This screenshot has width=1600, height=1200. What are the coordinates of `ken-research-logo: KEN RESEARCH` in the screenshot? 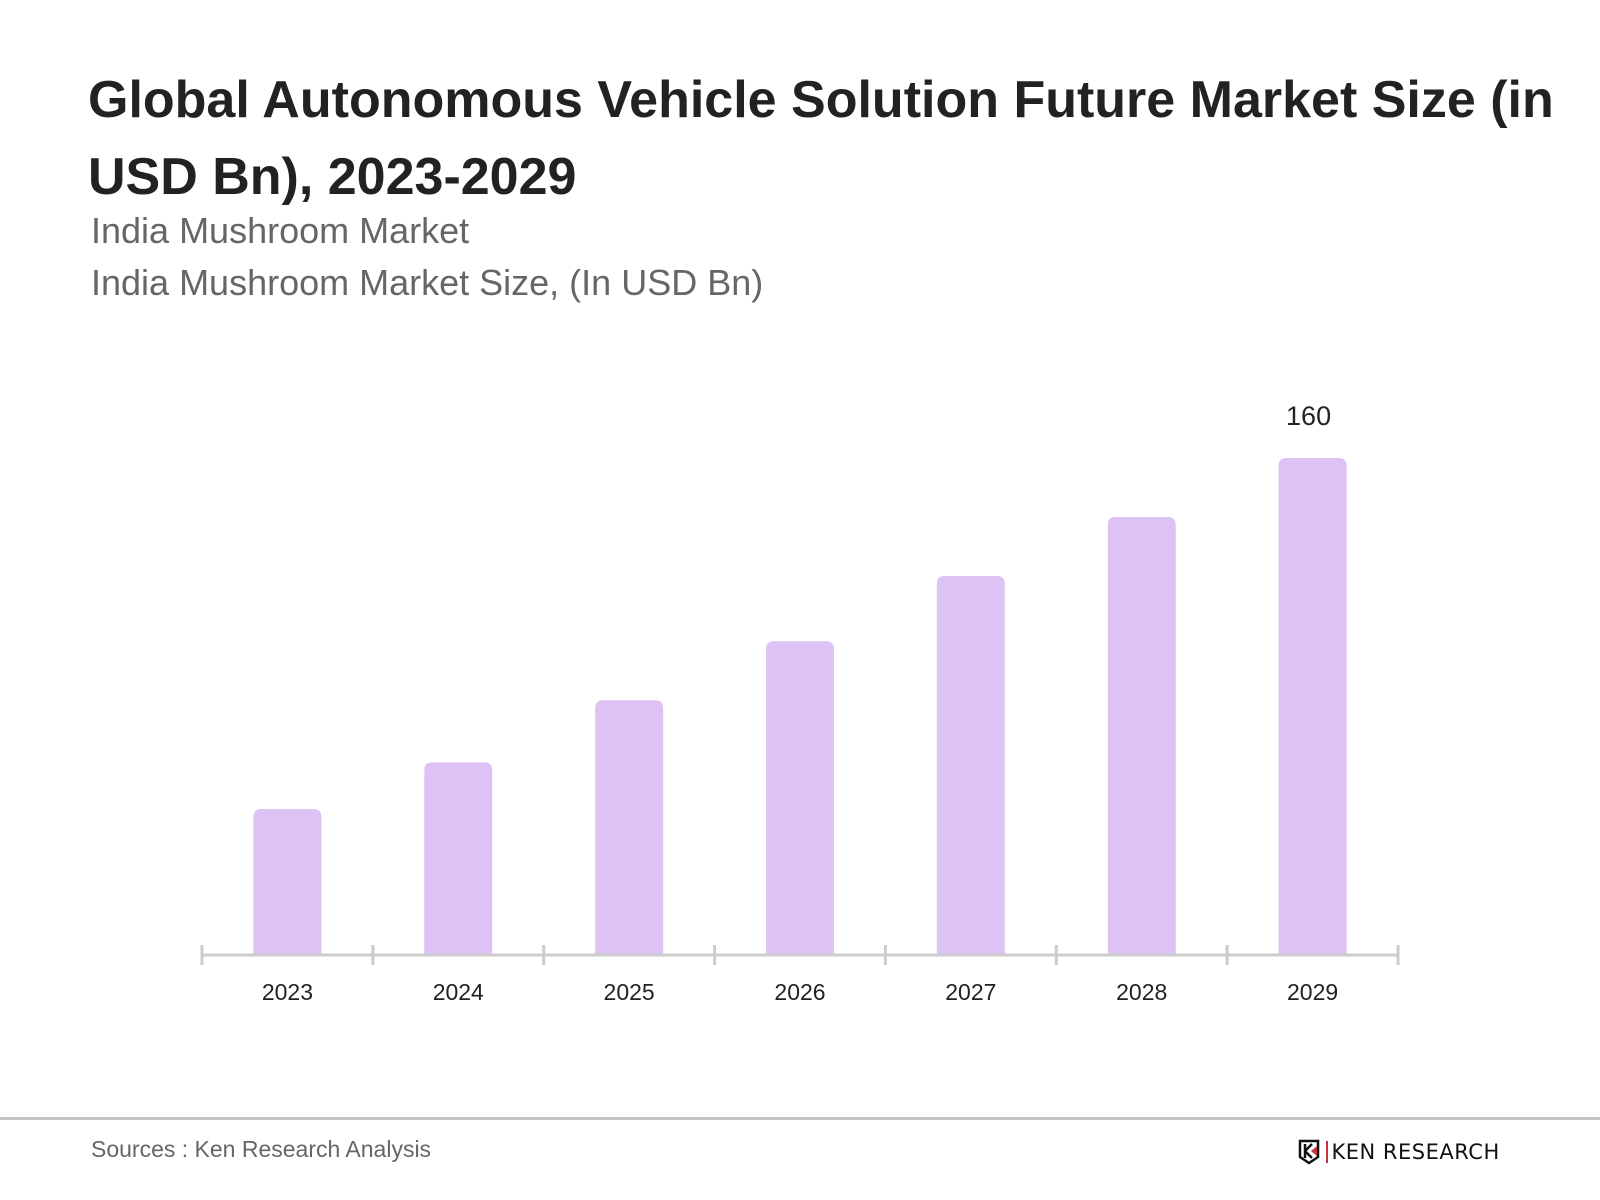 It's located at (1399, 1152).